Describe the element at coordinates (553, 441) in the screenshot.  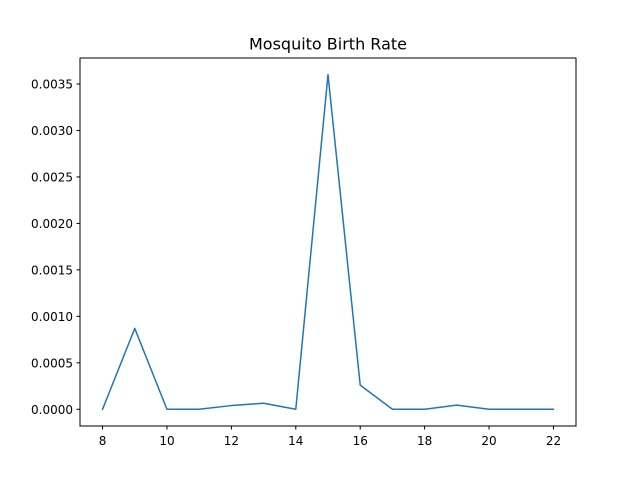
I see `x-tick-label: 22` at that location.